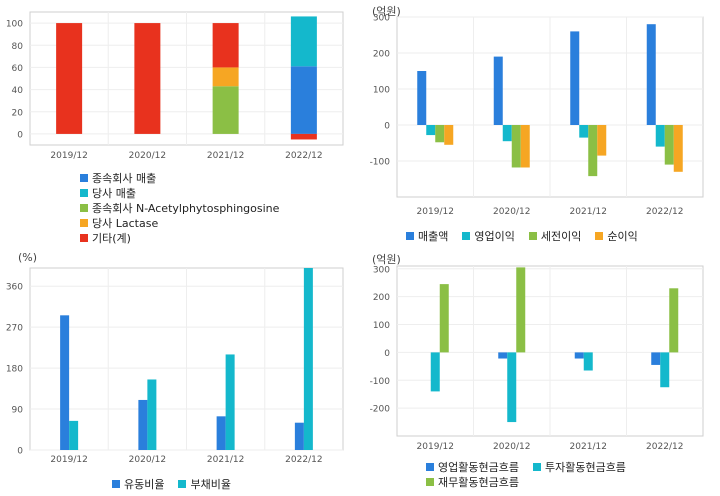  I want to click on legend-label: 종속회사 N-Acetylphytosphingosine, so click(186, 208).